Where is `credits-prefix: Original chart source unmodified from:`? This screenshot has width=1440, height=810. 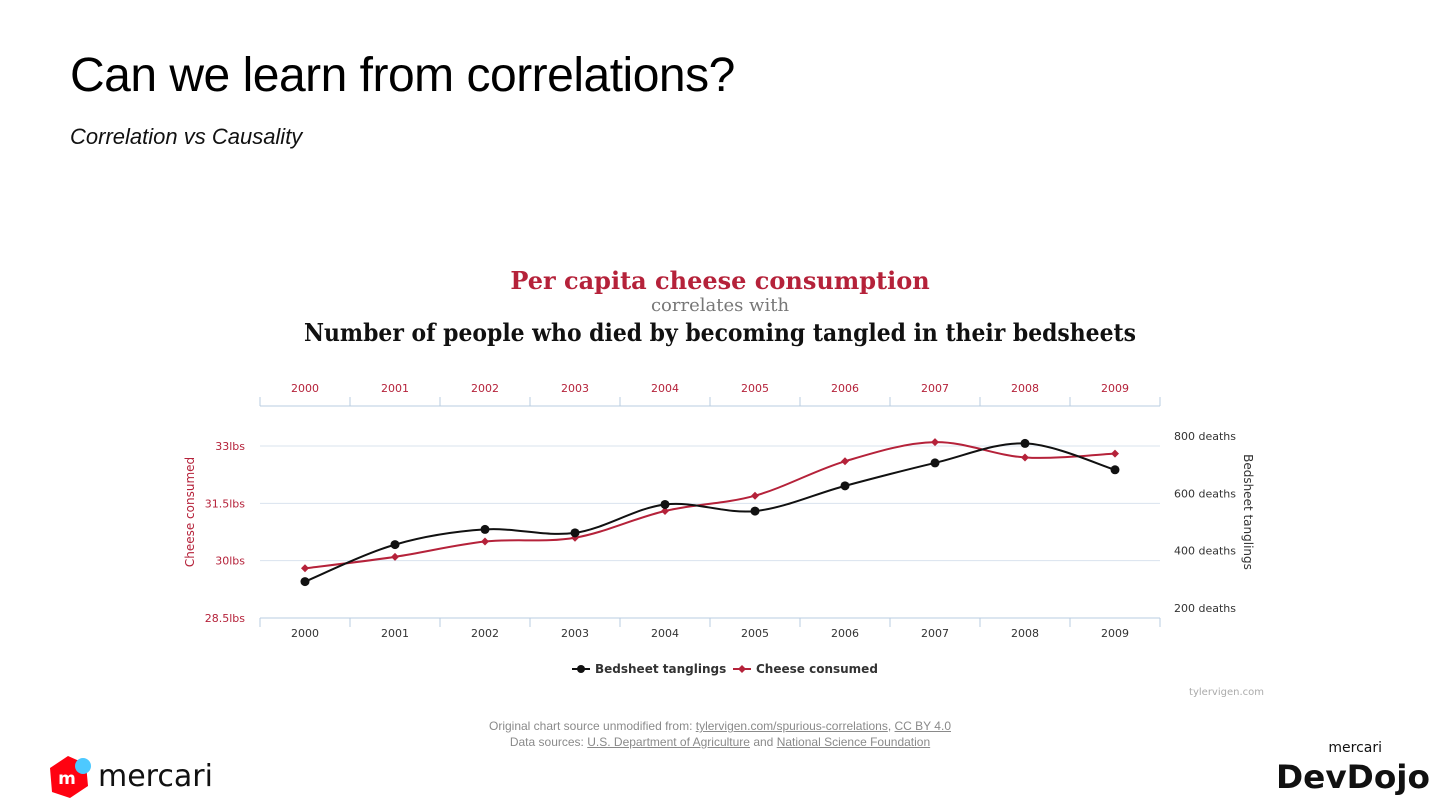 credits-prefix: Original chart source unmodified from: is located at coordinates (590, 726).